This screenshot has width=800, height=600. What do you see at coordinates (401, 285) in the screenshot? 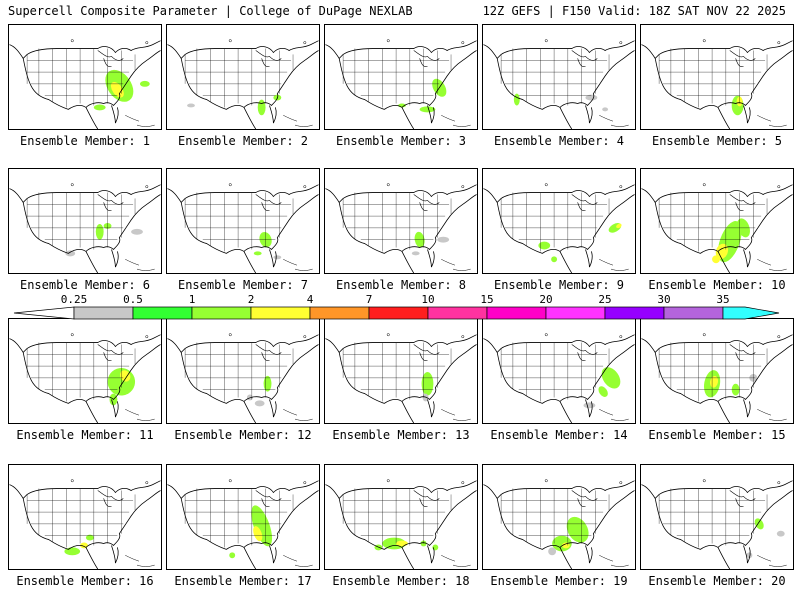
I see `ensemble-member-label: Ensemble Member: 8` at bounding box center [401, 285].